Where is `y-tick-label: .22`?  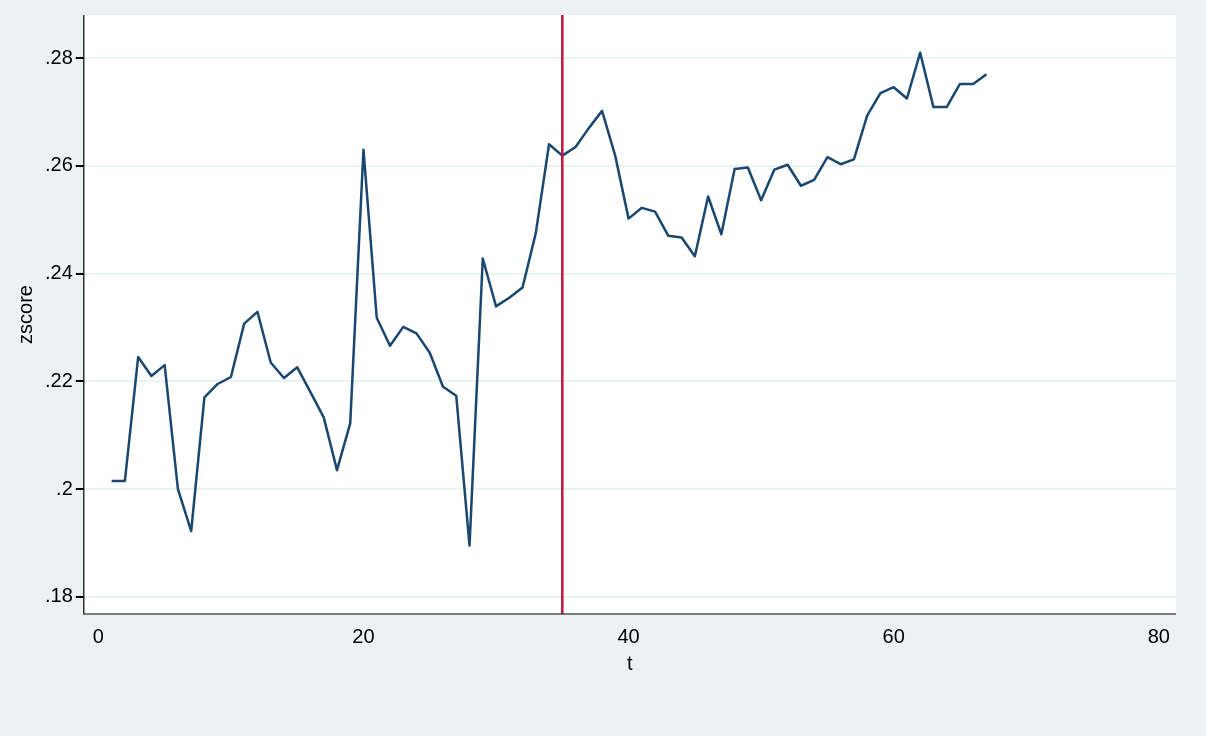
y-tick-label: .22 is located at coordinates (58, 379).